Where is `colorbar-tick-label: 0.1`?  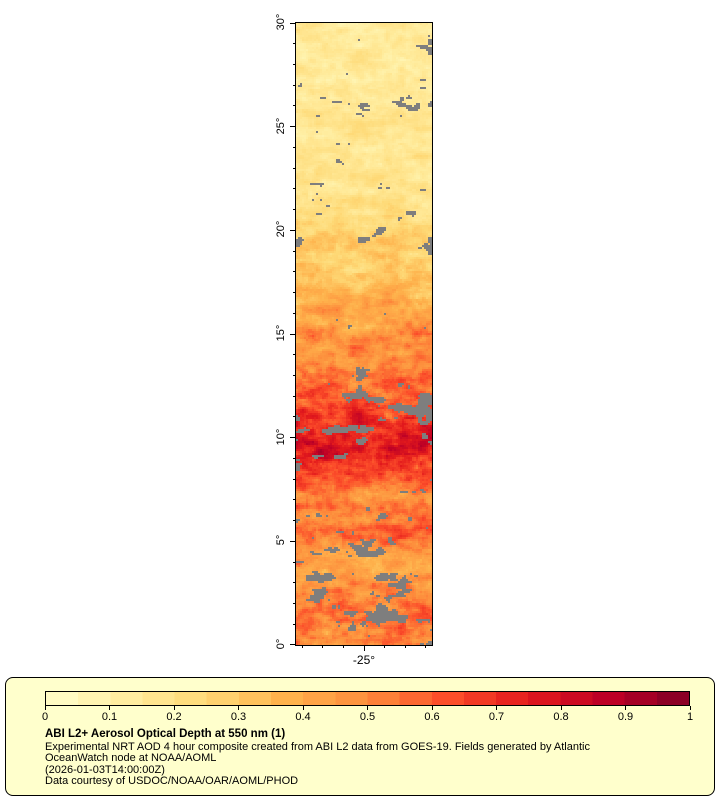
colorbar-tick-label: 0.1 is located at coordinates (109, 717).